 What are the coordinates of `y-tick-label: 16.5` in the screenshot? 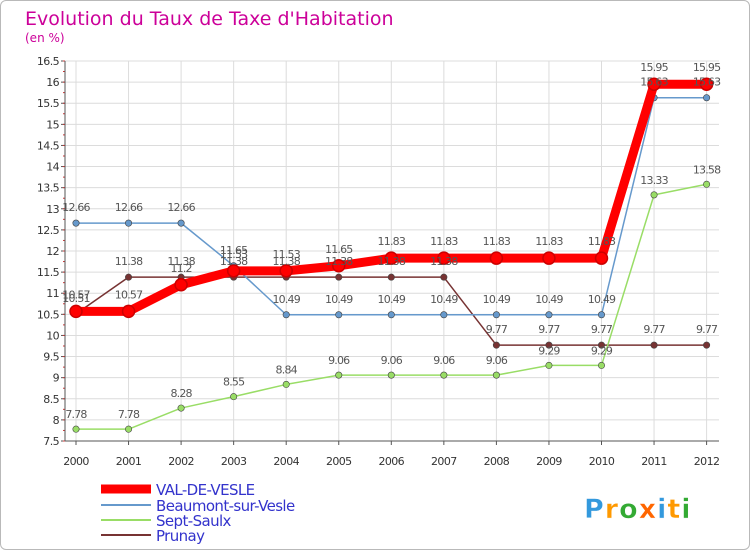 It's located at (48, 61).